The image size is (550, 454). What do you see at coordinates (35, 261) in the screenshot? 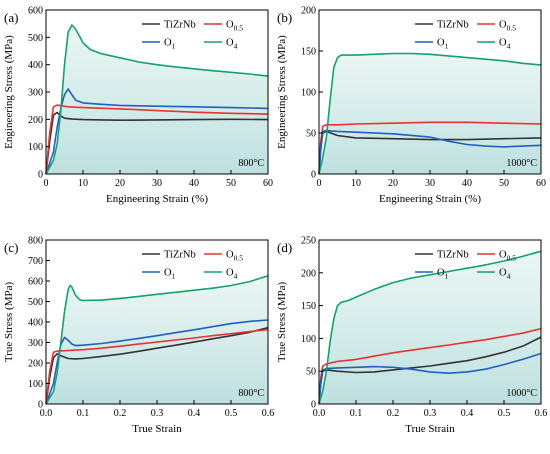
I see `y-tick-label: 700` at bounding box center [35, 261].